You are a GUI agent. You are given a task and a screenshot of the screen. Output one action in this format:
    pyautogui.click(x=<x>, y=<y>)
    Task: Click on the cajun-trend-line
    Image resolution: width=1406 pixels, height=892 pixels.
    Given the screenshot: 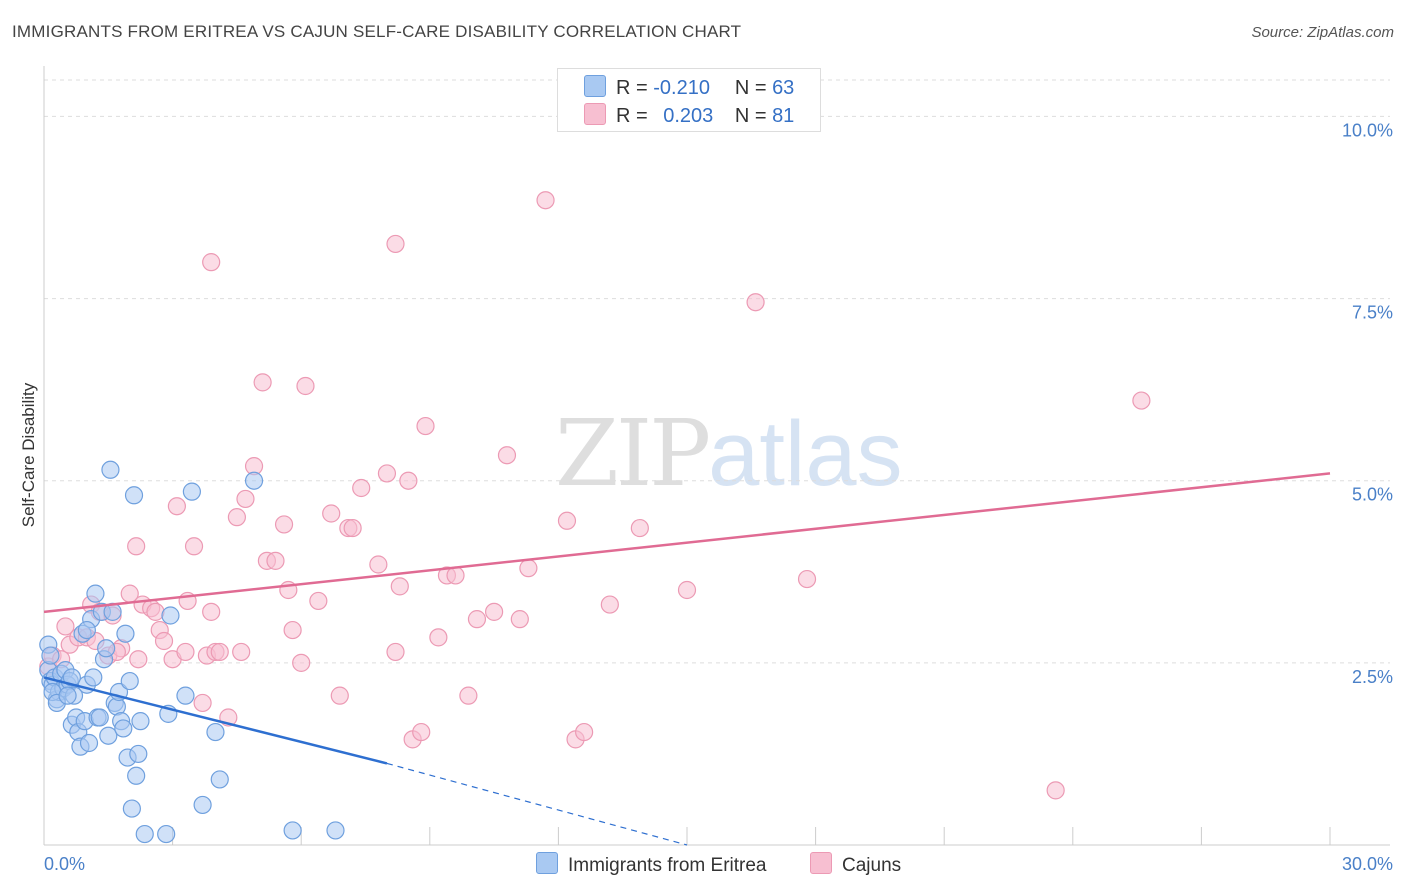 What is the action you would take?
    pyautogui.click(x=687, y=543)
    